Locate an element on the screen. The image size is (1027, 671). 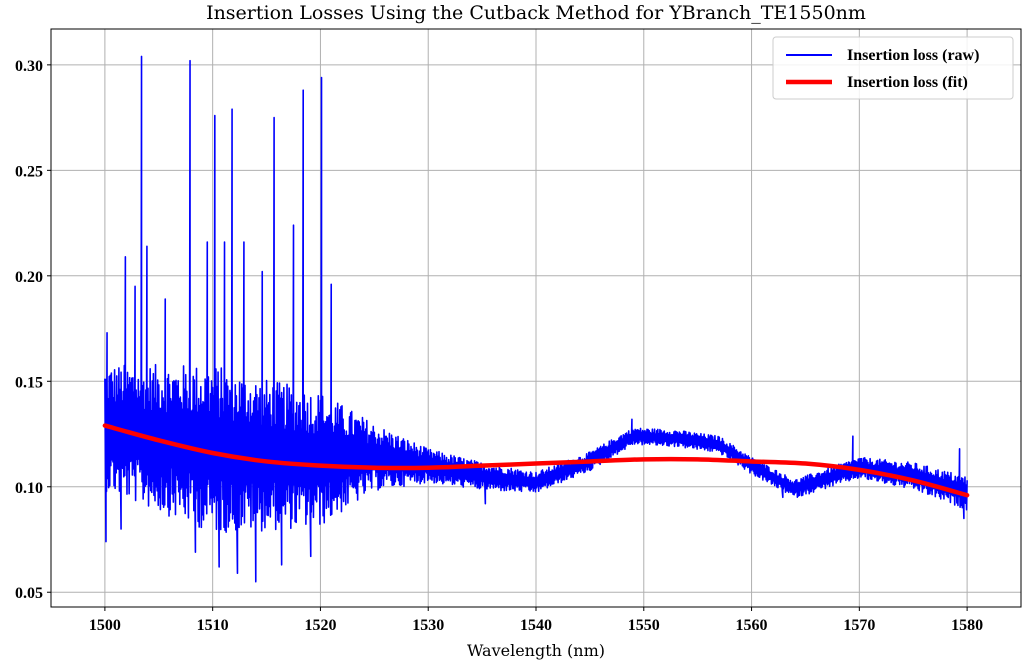
legend-label-fit: Insertion loss (fit) is located at coordinates (907, 82).